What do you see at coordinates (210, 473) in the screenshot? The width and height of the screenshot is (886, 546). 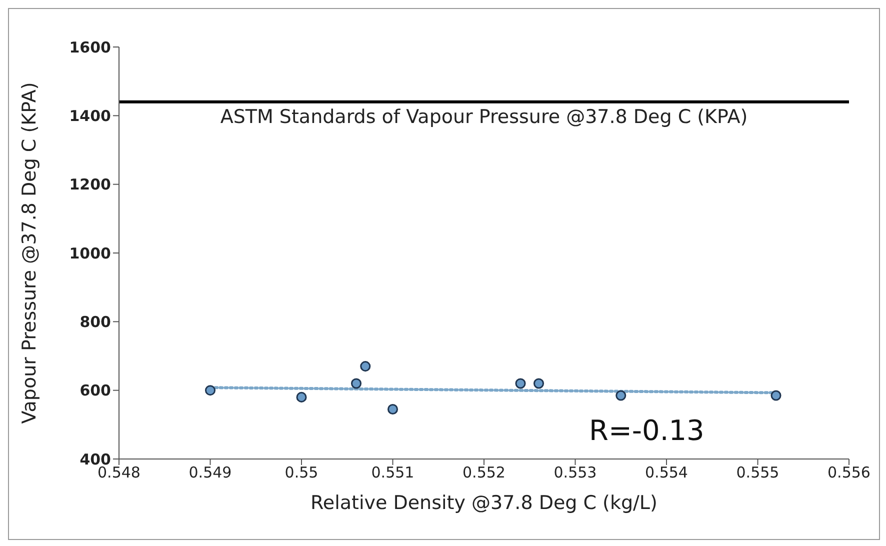 I see `x-tick-label: 0.549` at bounding box center [210, 473].